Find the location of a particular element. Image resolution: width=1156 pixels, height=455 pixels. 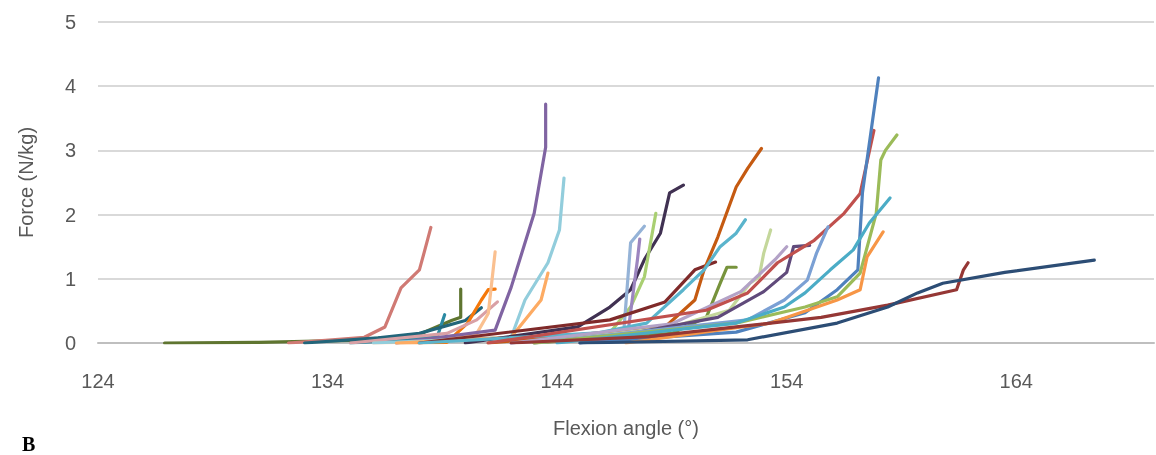

x-tick-label: 124 is located at coordinates (98, 381).